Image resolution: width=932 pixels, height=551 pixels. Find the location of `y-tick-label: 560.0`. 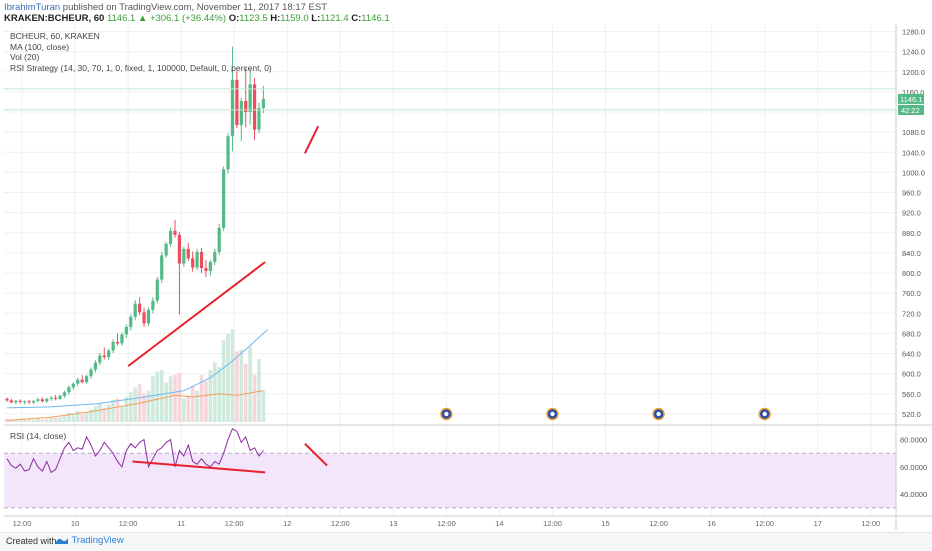

y-tick-label: 560.0 is located at coordinates (911, 394).